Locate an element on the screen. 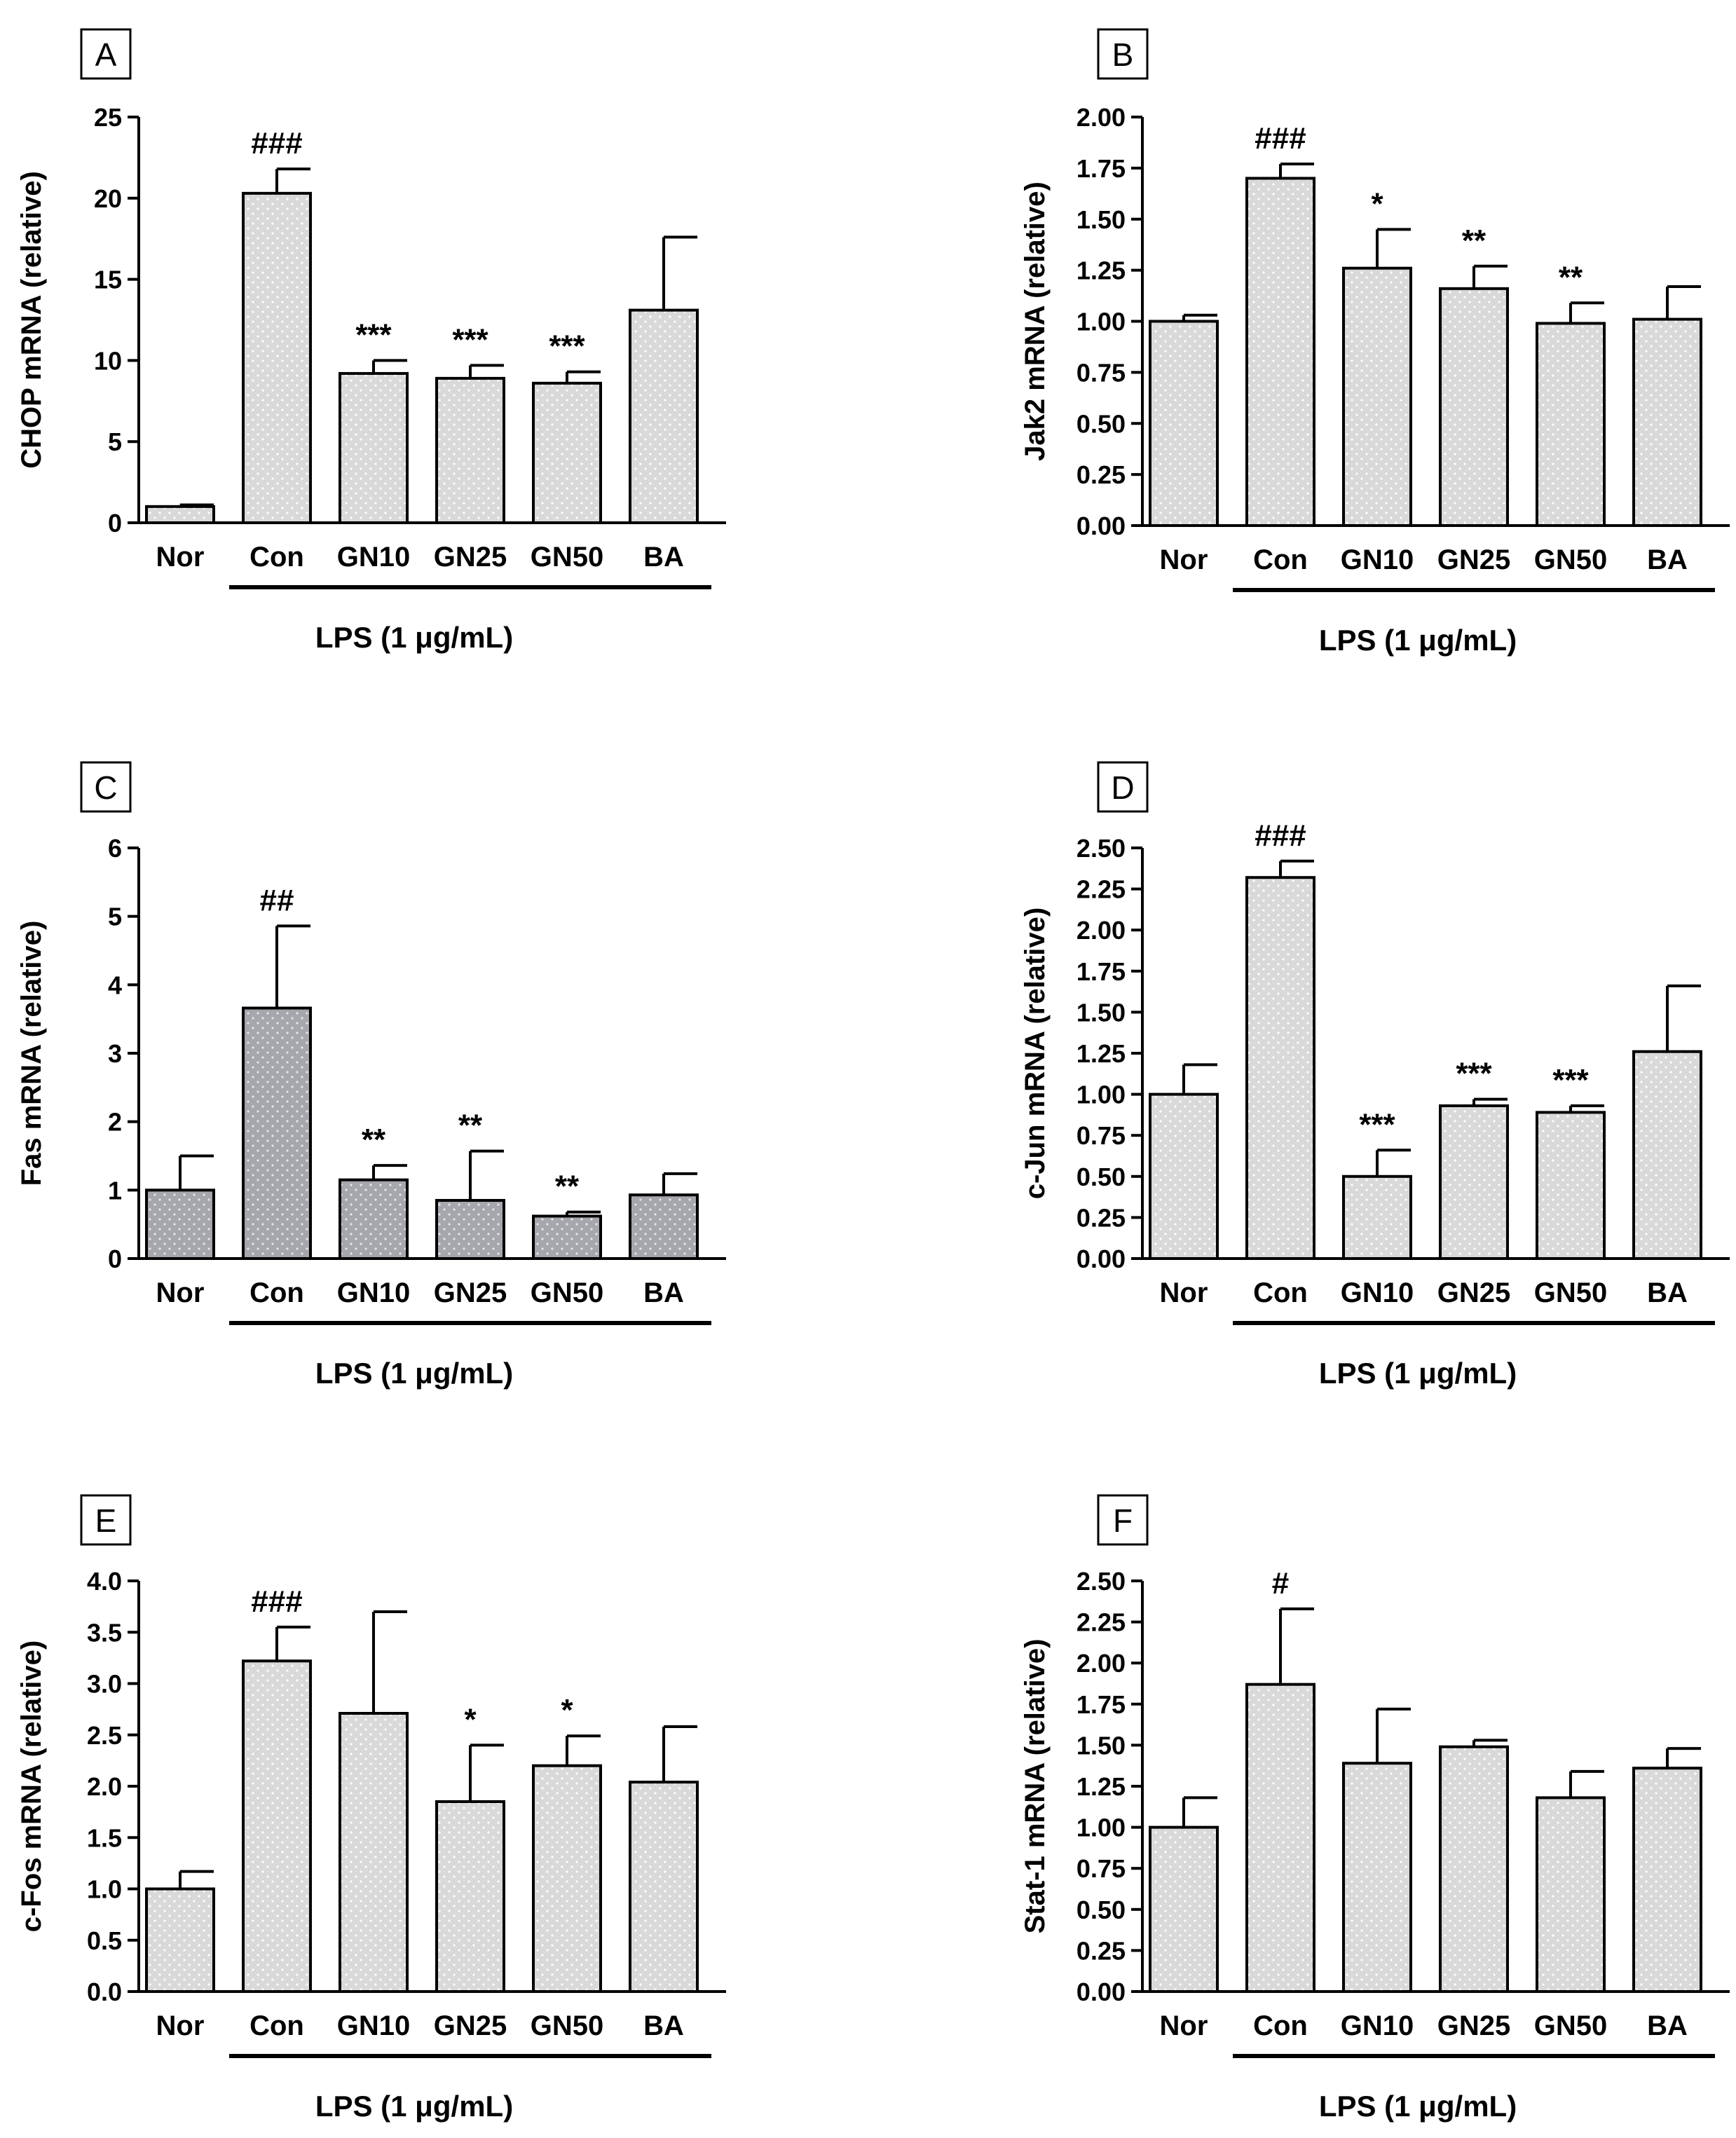 The height and width of the screenshot is (2138, 1736). panel-letter: C is located at coordinates (105, 787).